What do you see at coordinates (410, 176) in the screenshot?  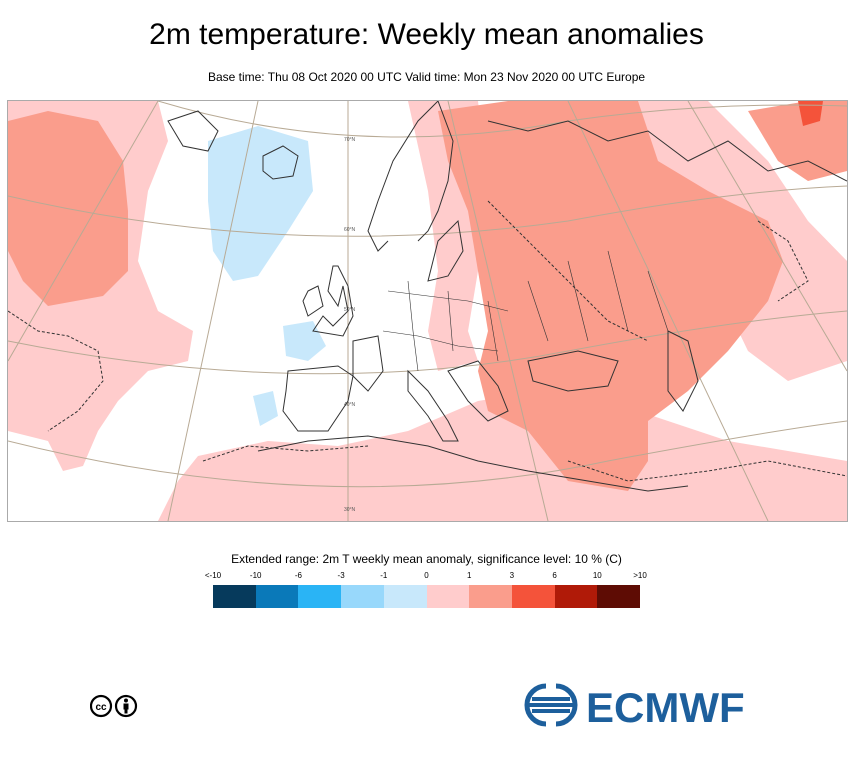 I see `coast-scandinavia` at bounding box center [410, 176].